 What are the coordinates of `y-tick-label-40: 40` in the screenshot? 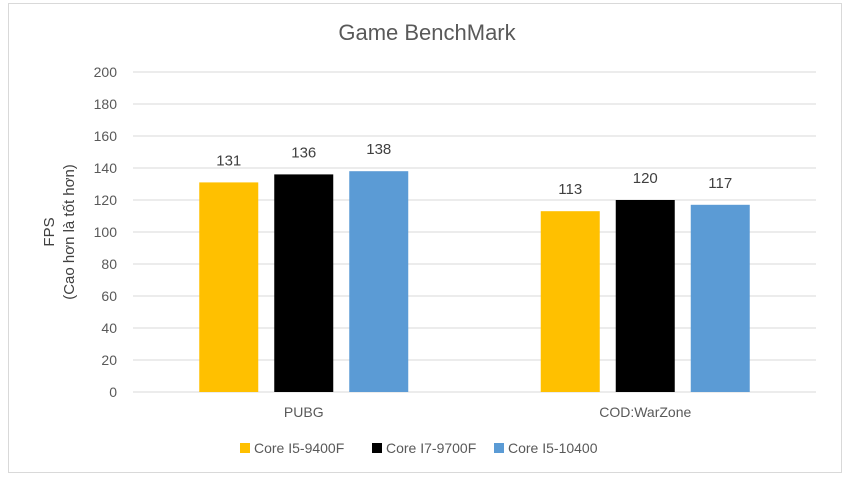 It's located at (109, 328).